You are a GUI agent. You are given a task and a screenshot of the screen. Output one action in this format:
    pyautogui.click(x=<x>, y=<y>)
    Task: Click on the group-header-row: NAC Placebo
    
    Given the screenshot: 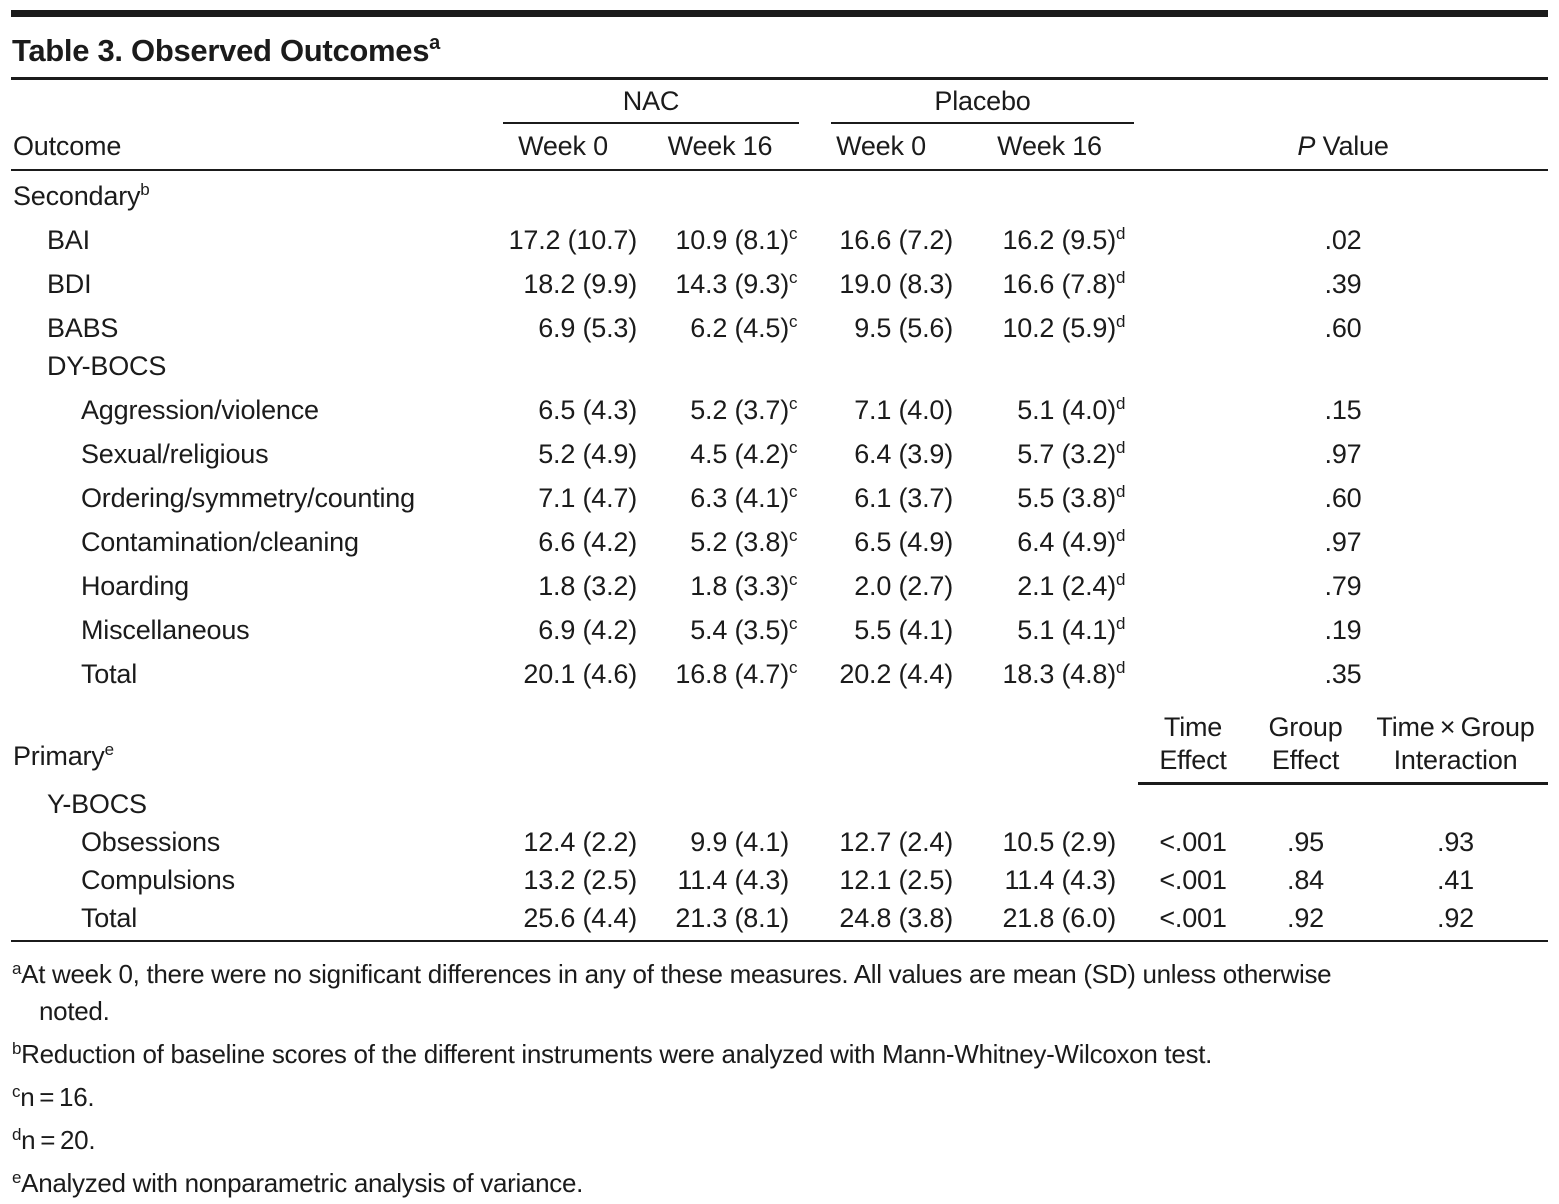 What is the action you would take?
    pyautogui.click(x=779, y=102)
    